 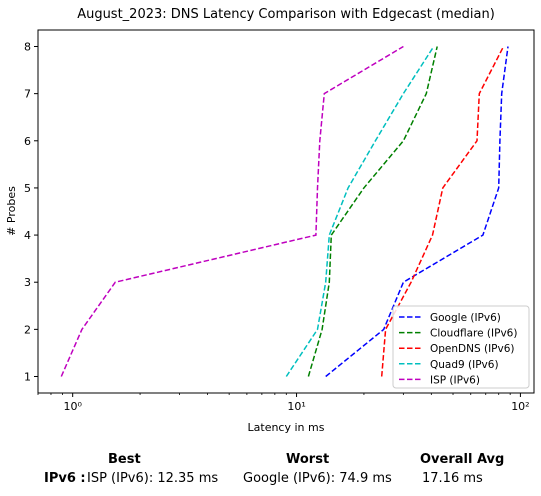 What do you see at coordinates (72, 406) in the screenshot?
I see `x-tick-label: 10⁰` at bounding box center [72, 406].